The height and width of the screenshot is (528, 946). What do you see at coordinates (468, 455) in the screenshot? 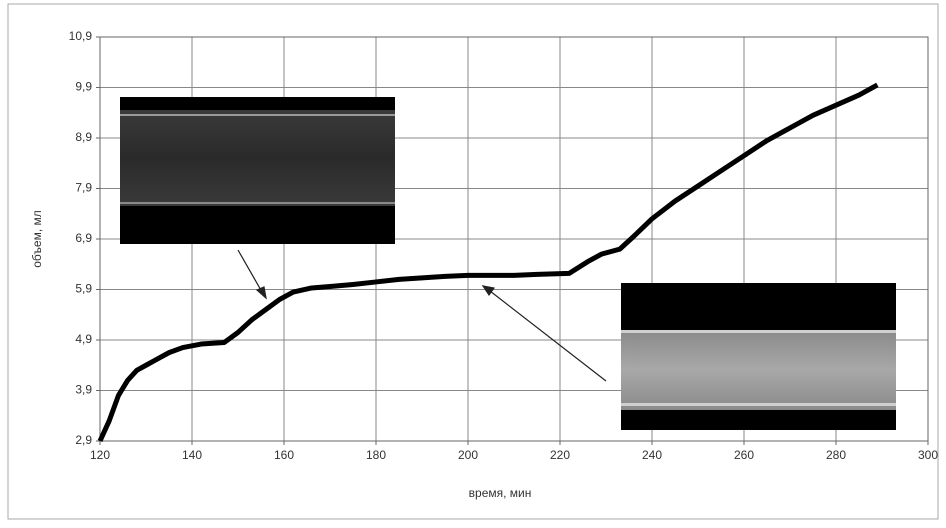
I see `x-tick-label: 200` at bounding box center [468, 455].